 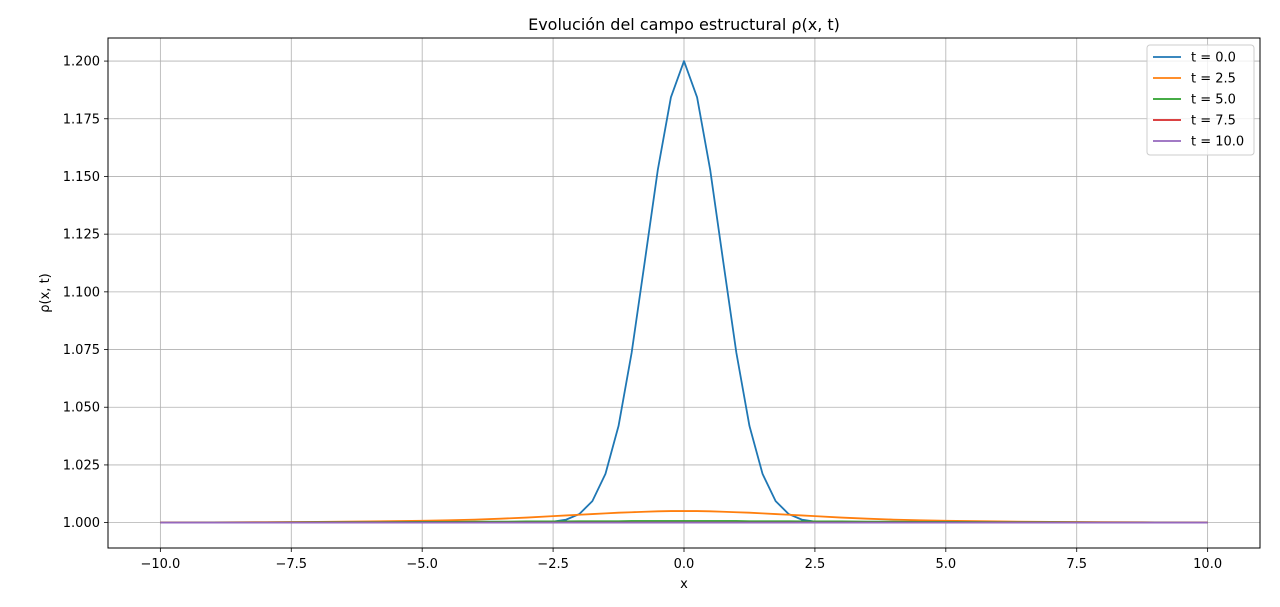 What do you see at coordinates (684, 564) in the screenshot?
I see `x-tick-label: 0.0` at bounding box center [684, 564].